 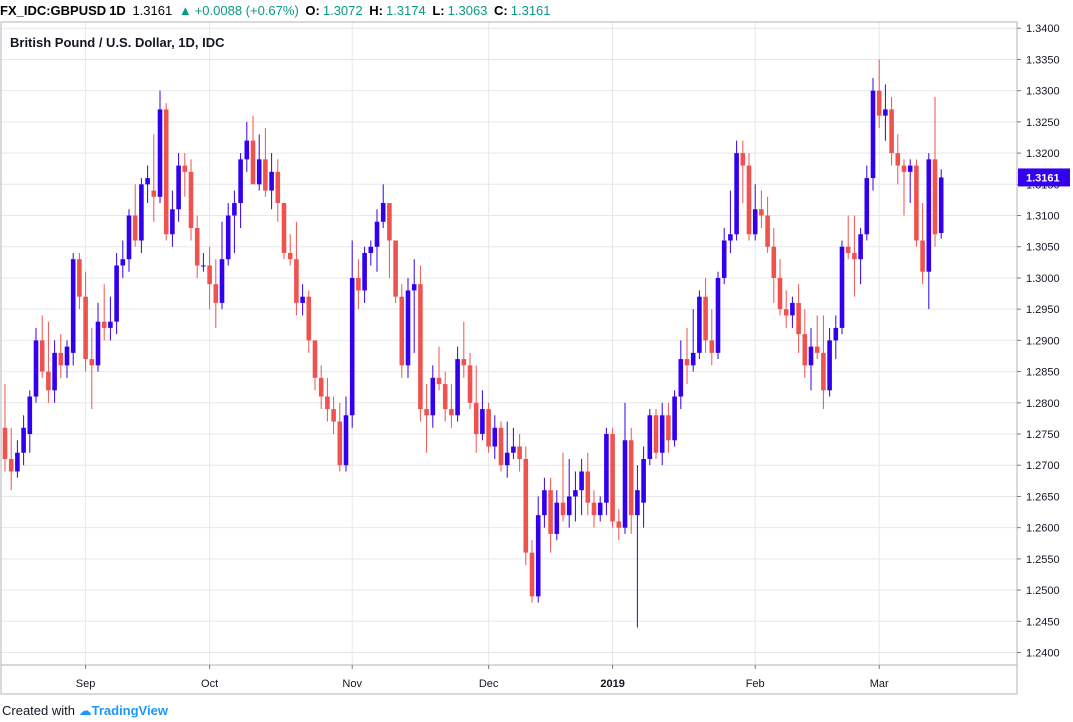 I want to click on chart-title: British Pound / U.S. Dollar, 1D, IDC, so click(x=117, y=42).